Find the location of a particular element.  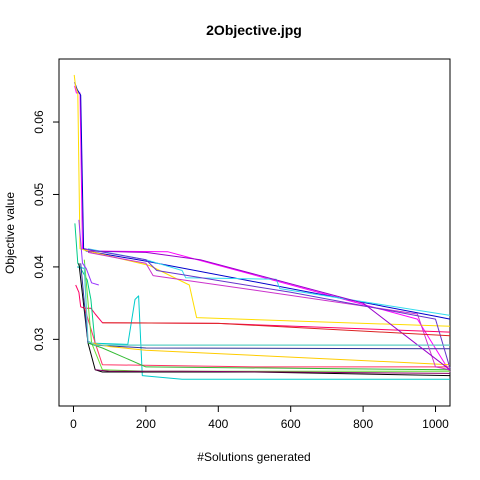

x-tick-label: 0 is located at coordinates (73, 424).